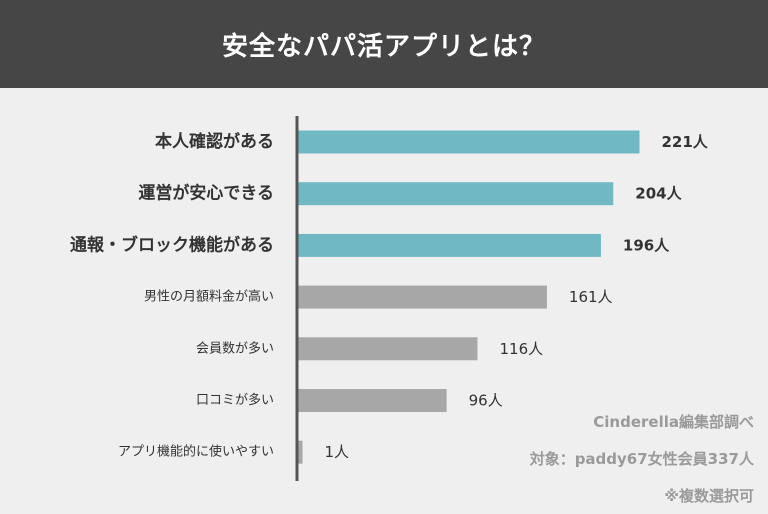 This screenshot has width=768, height=514. What do you see at coordinates (685, 142) in the screenshot?
I see `value-label: 221人` at bounding box center [685, 142].